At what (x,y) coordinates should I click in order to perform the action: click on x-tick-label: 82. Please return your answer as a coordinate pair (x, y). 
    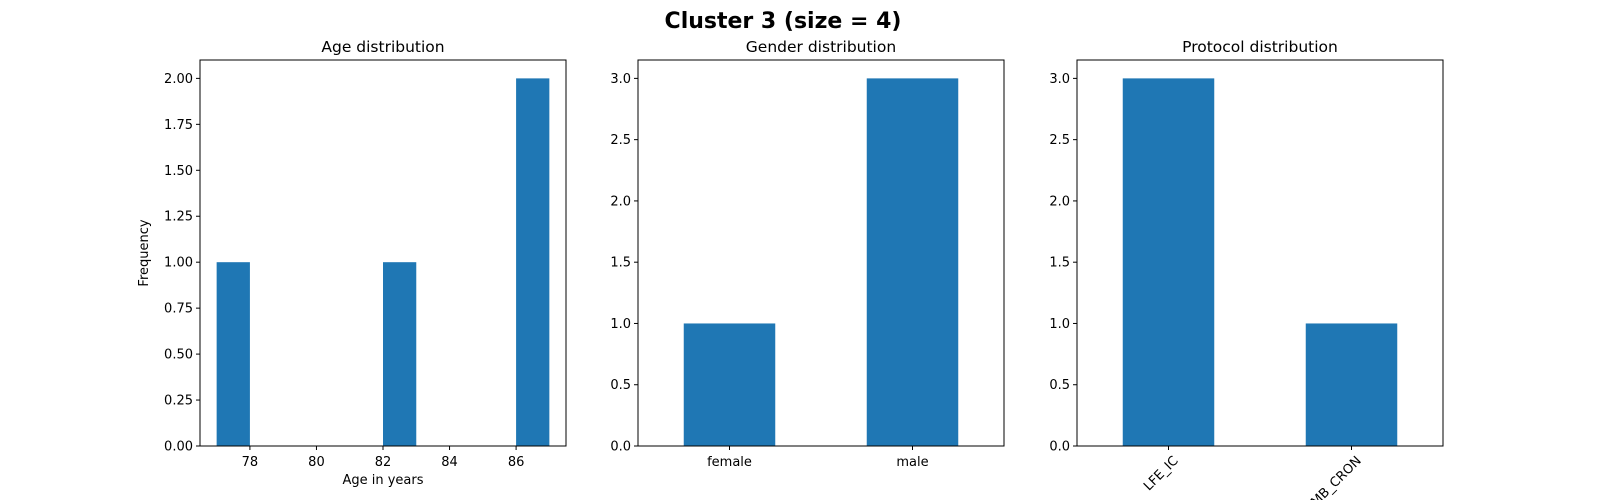
    Looking at the image, I should click on (383, 462).